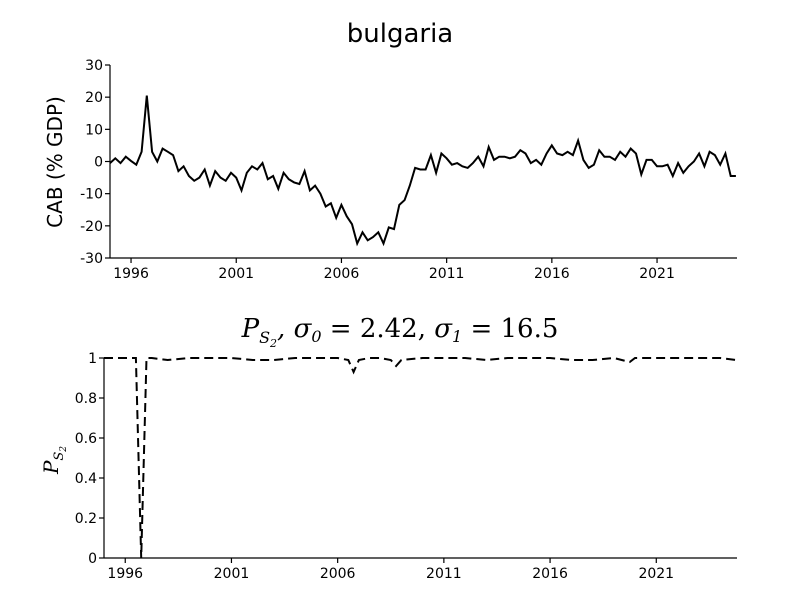 The image size is (800, 600). Describe the element at coordinates (89, 459) in the screenshot. I see `bottom-y-ticks: 0 0.2 0.4 0.6 0.8 1` at that location.